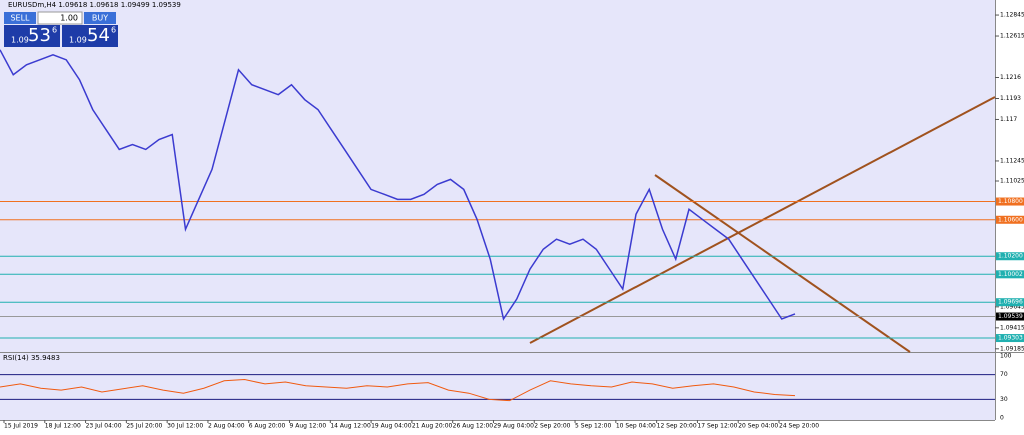 The height and width of the screenshot is (435, 1024). I want to click on level-label: 1.10002, so click(1010, 274).